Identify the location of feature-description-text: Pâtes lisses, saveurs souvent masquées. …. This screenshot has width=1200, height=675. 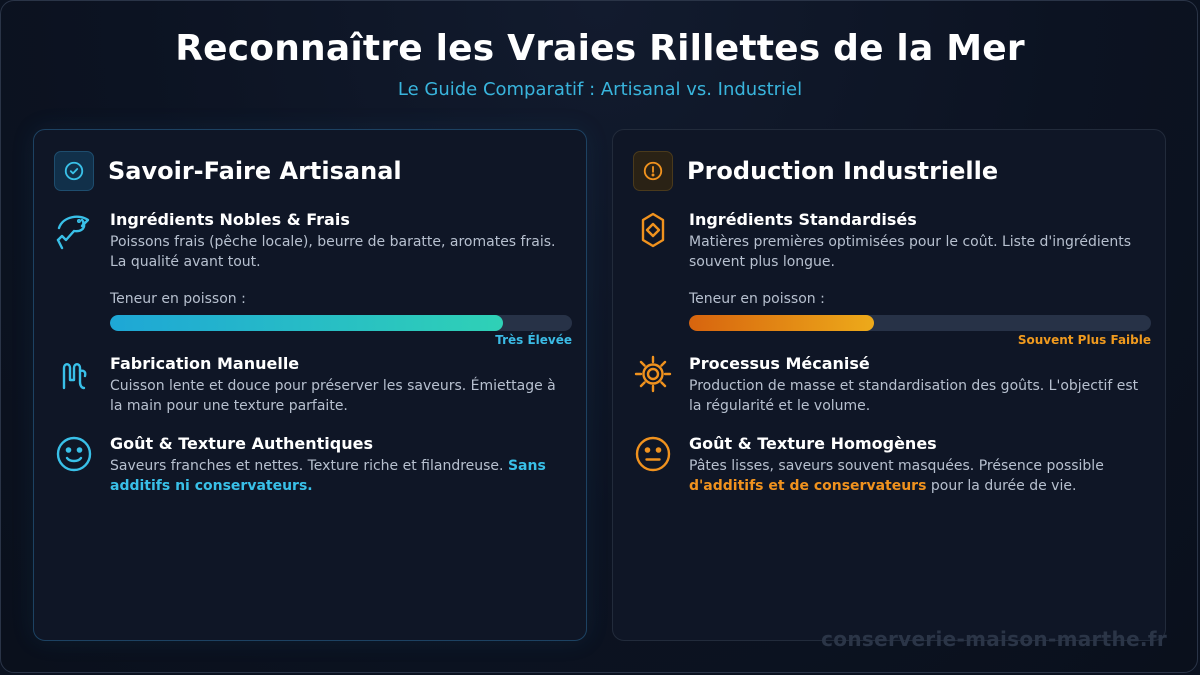
(896, 466).